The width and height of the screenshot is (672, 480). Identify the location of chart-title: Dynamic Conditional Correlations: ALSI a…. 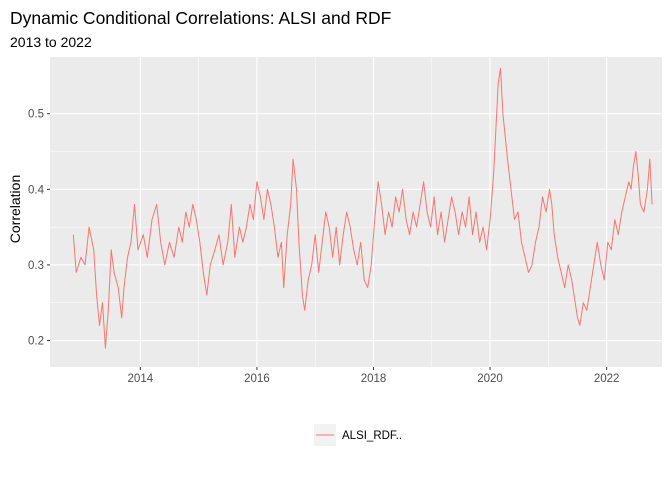
(200, 18).